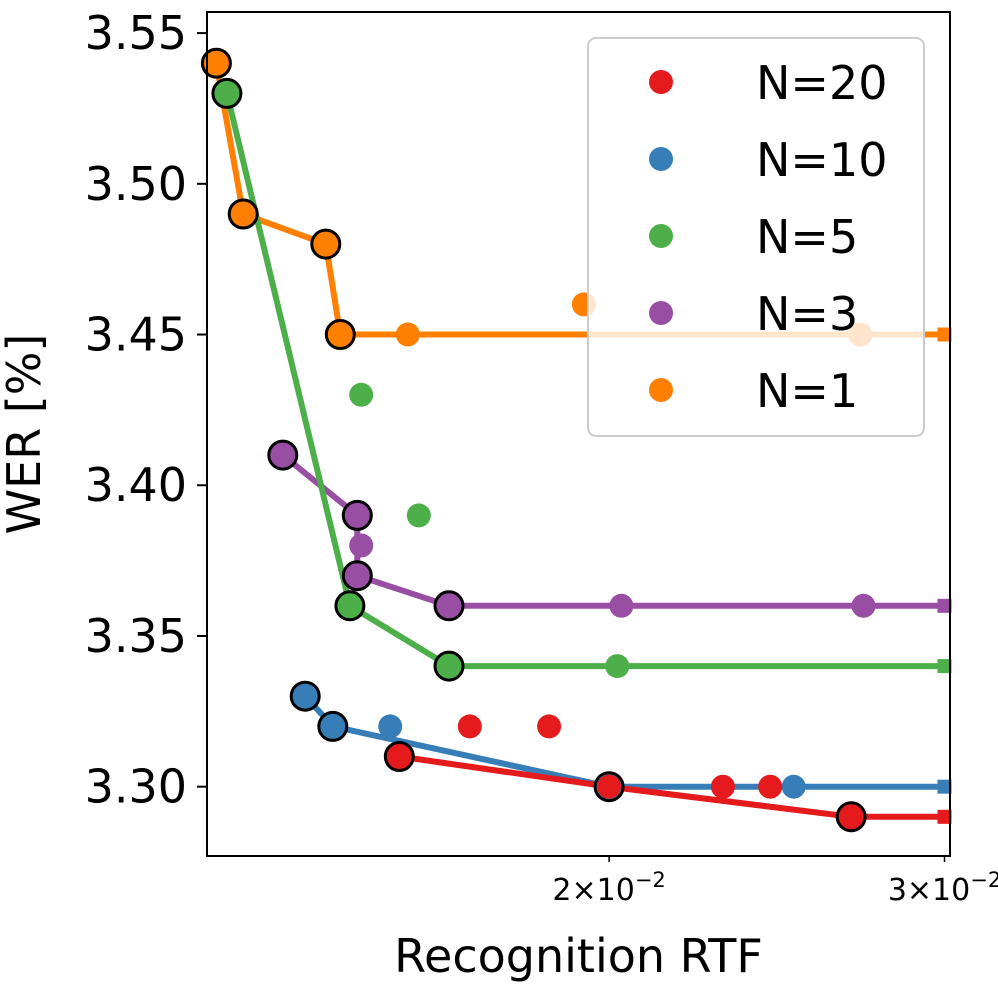 This screenshot has height=984, width=998. Describe the element at coordinates (136, 787) in the screenshot. I see `y-tick-label: 3.30` at that location.